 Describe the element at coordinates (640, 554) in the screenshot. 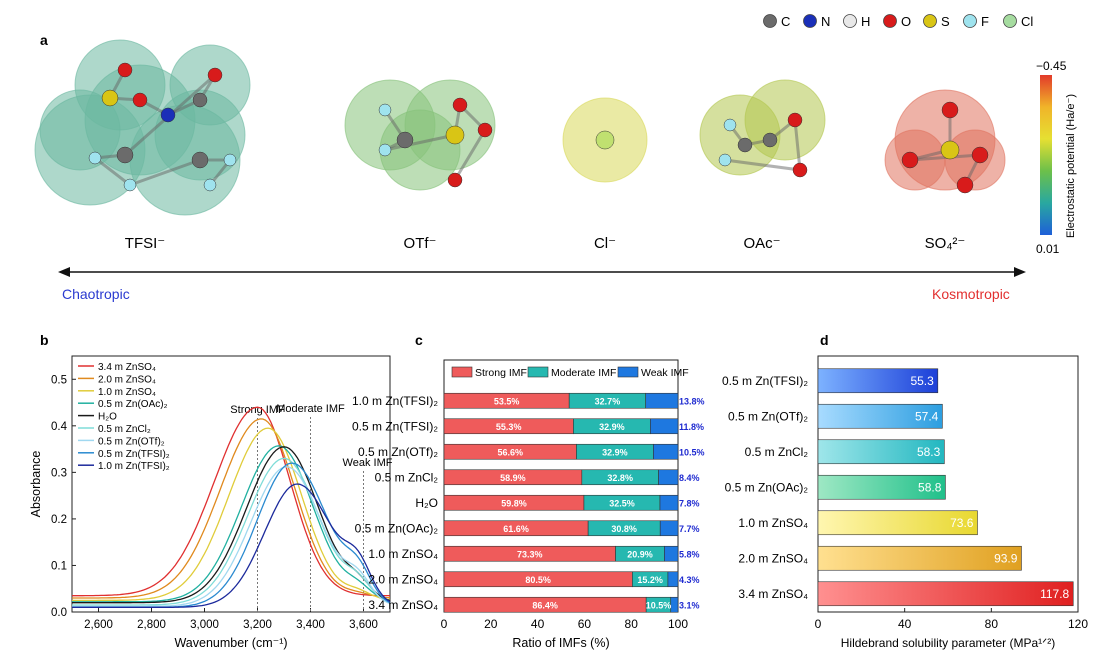

I see `moderate-value-label: 20.9%` at that location.